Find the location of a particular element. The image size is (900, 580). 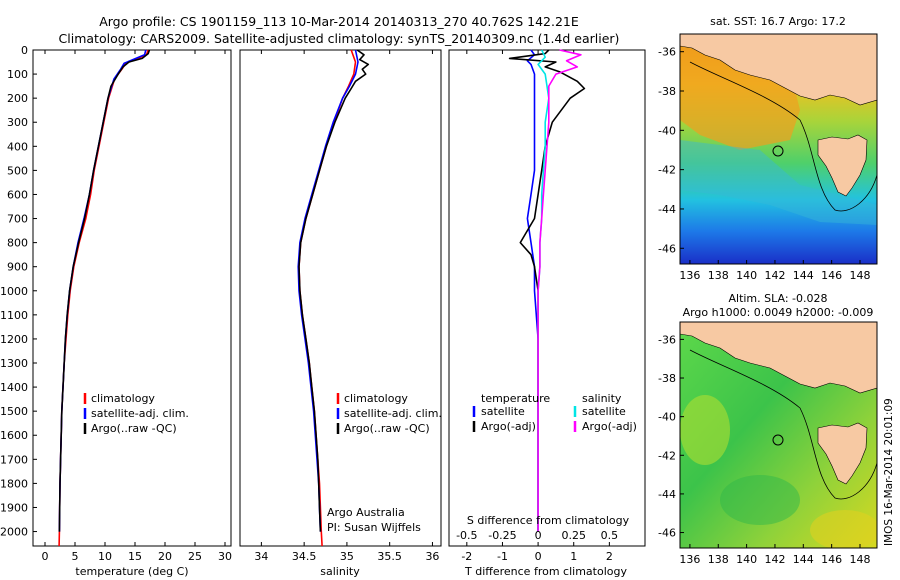

sla-map-title-line1: Altim. SLA: -0.028 is located at coordinates (777, 298).